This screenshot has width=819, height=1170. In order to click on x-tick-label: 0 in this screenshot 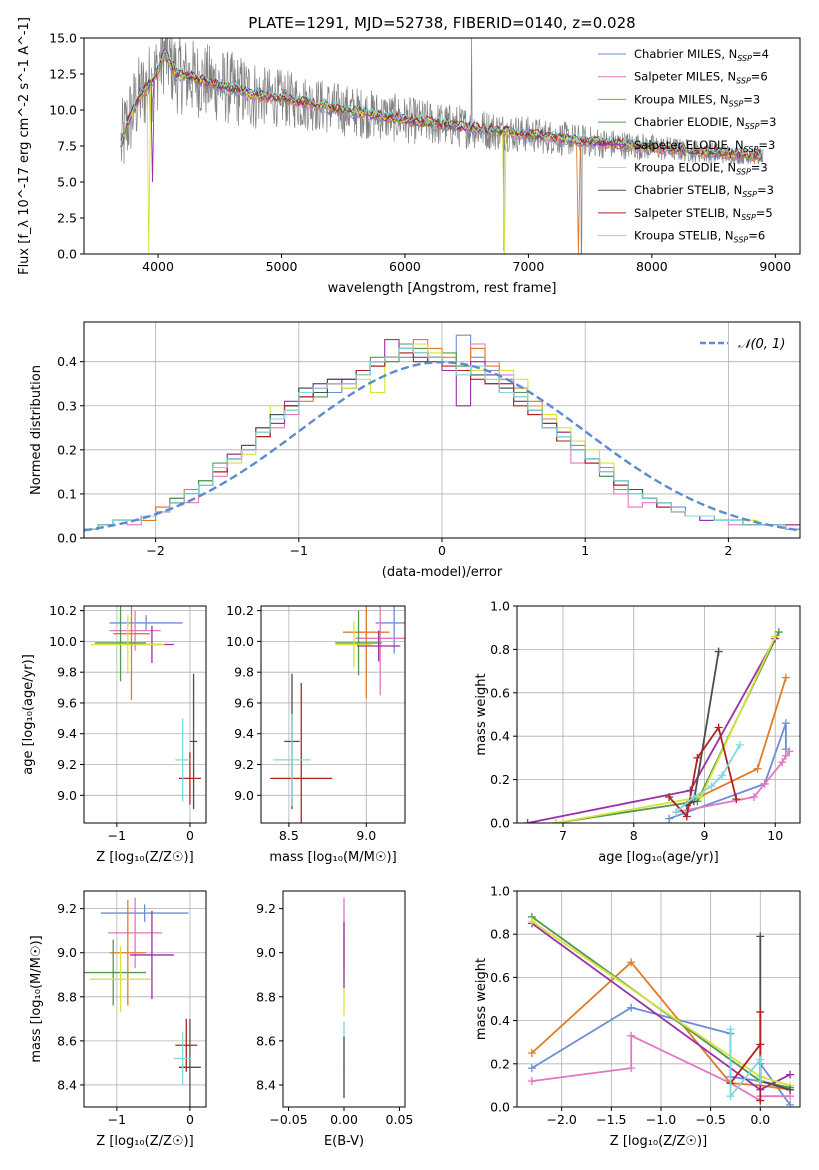, I will do `click(442, 550)`.